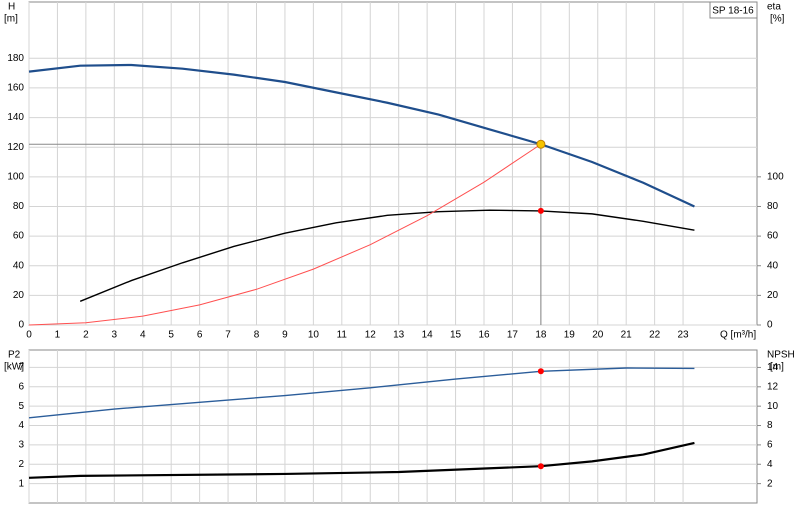 This screenshot has width=800, height=520. What do you see at coordinates (15, 117) in the screenshot?
I see `y-tick-label: 140` at bounding box center [15, 117].